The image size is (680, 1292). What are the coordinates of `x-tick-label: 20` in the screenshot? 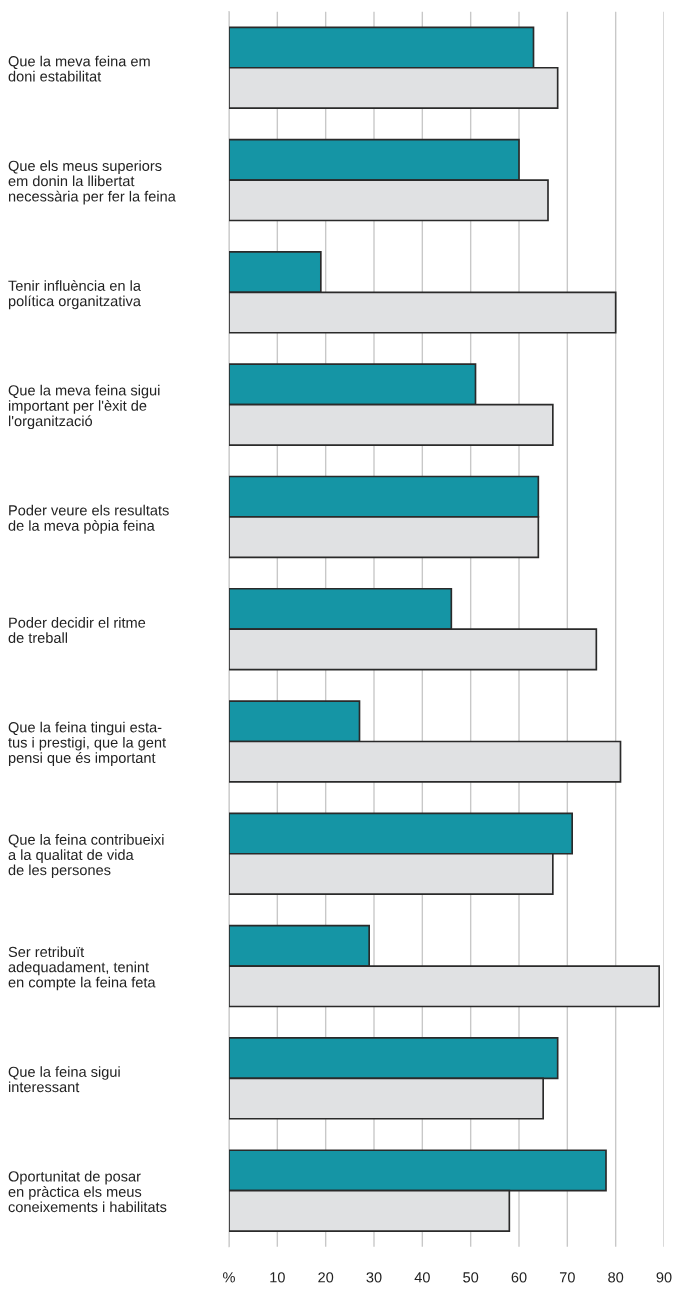 It's located at (326, 1277).